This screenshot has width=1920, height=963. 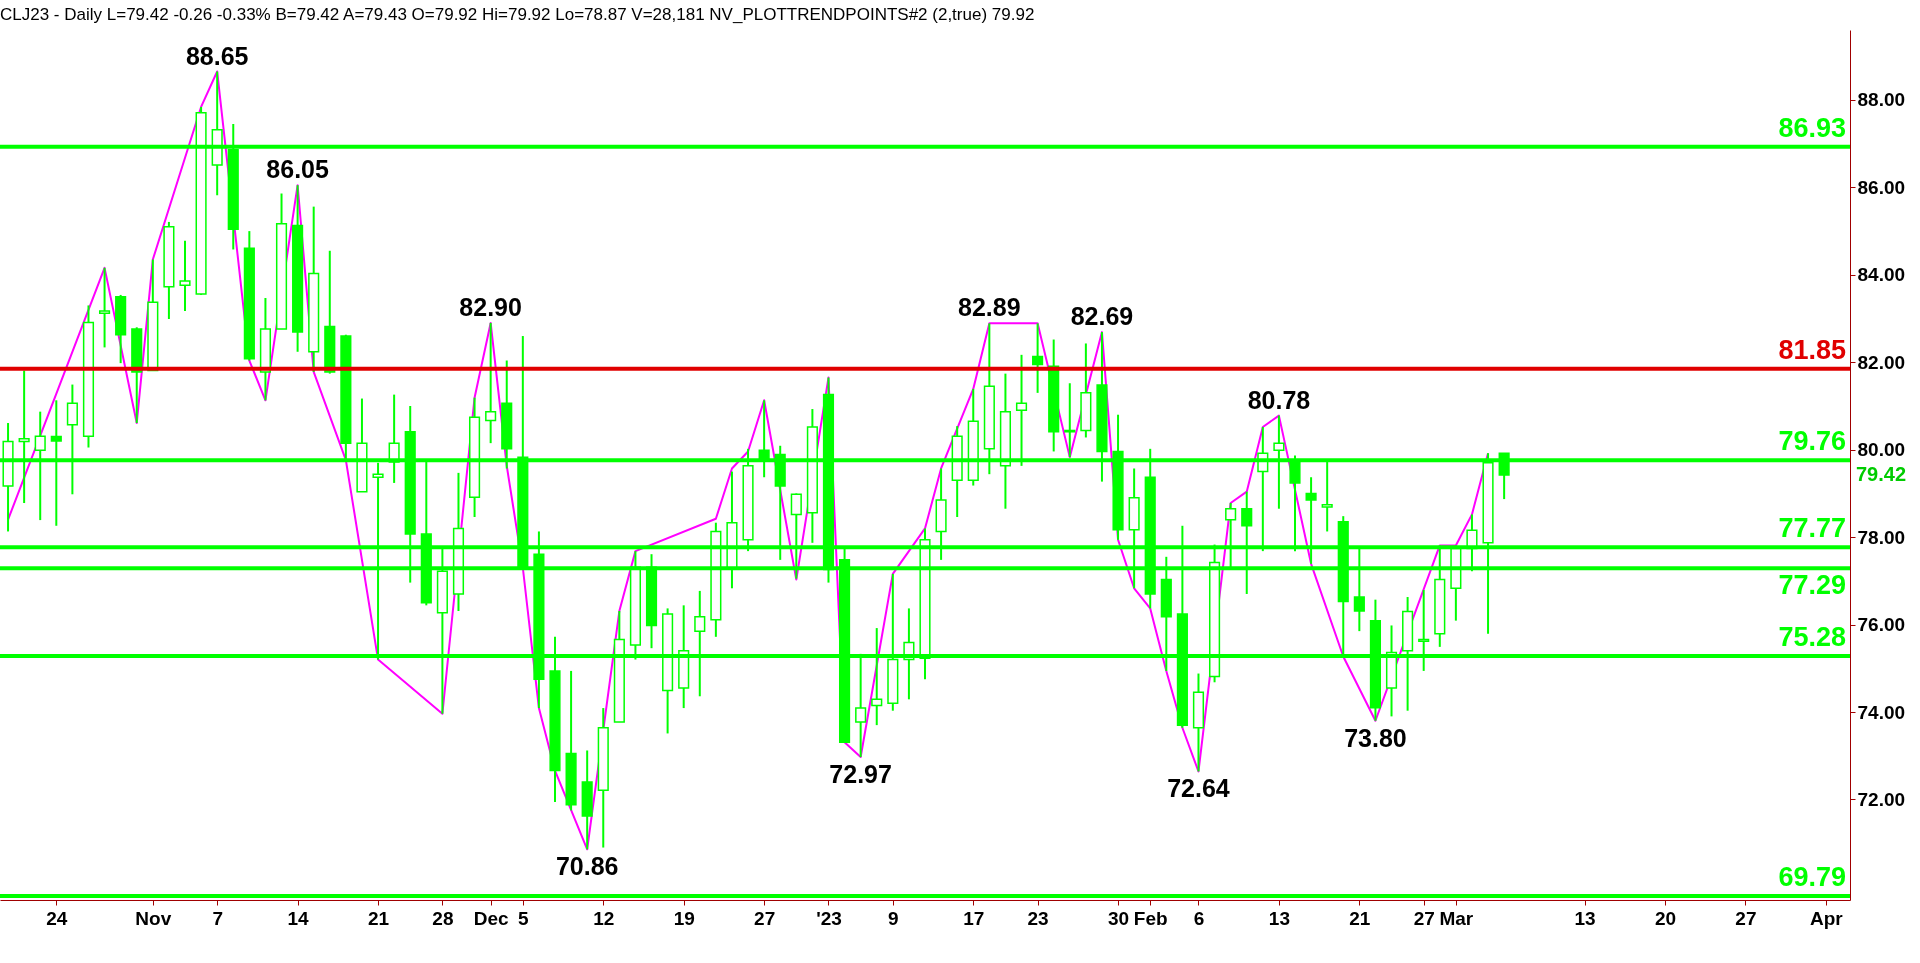 What do you see at coordinates (974, 918) in the screenshot?
I see `x-tick-label: 17` at bounding box center [974, 918].